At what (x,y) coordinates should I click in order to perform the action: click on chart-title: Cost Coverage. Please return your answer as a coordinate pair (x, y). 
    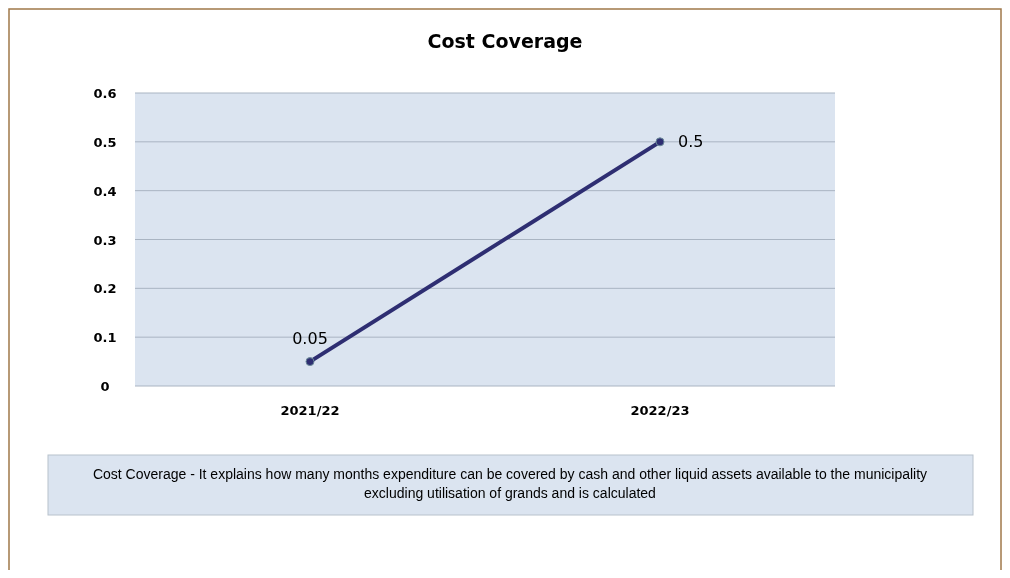
    Looking at the image, I should click on (505, 41).